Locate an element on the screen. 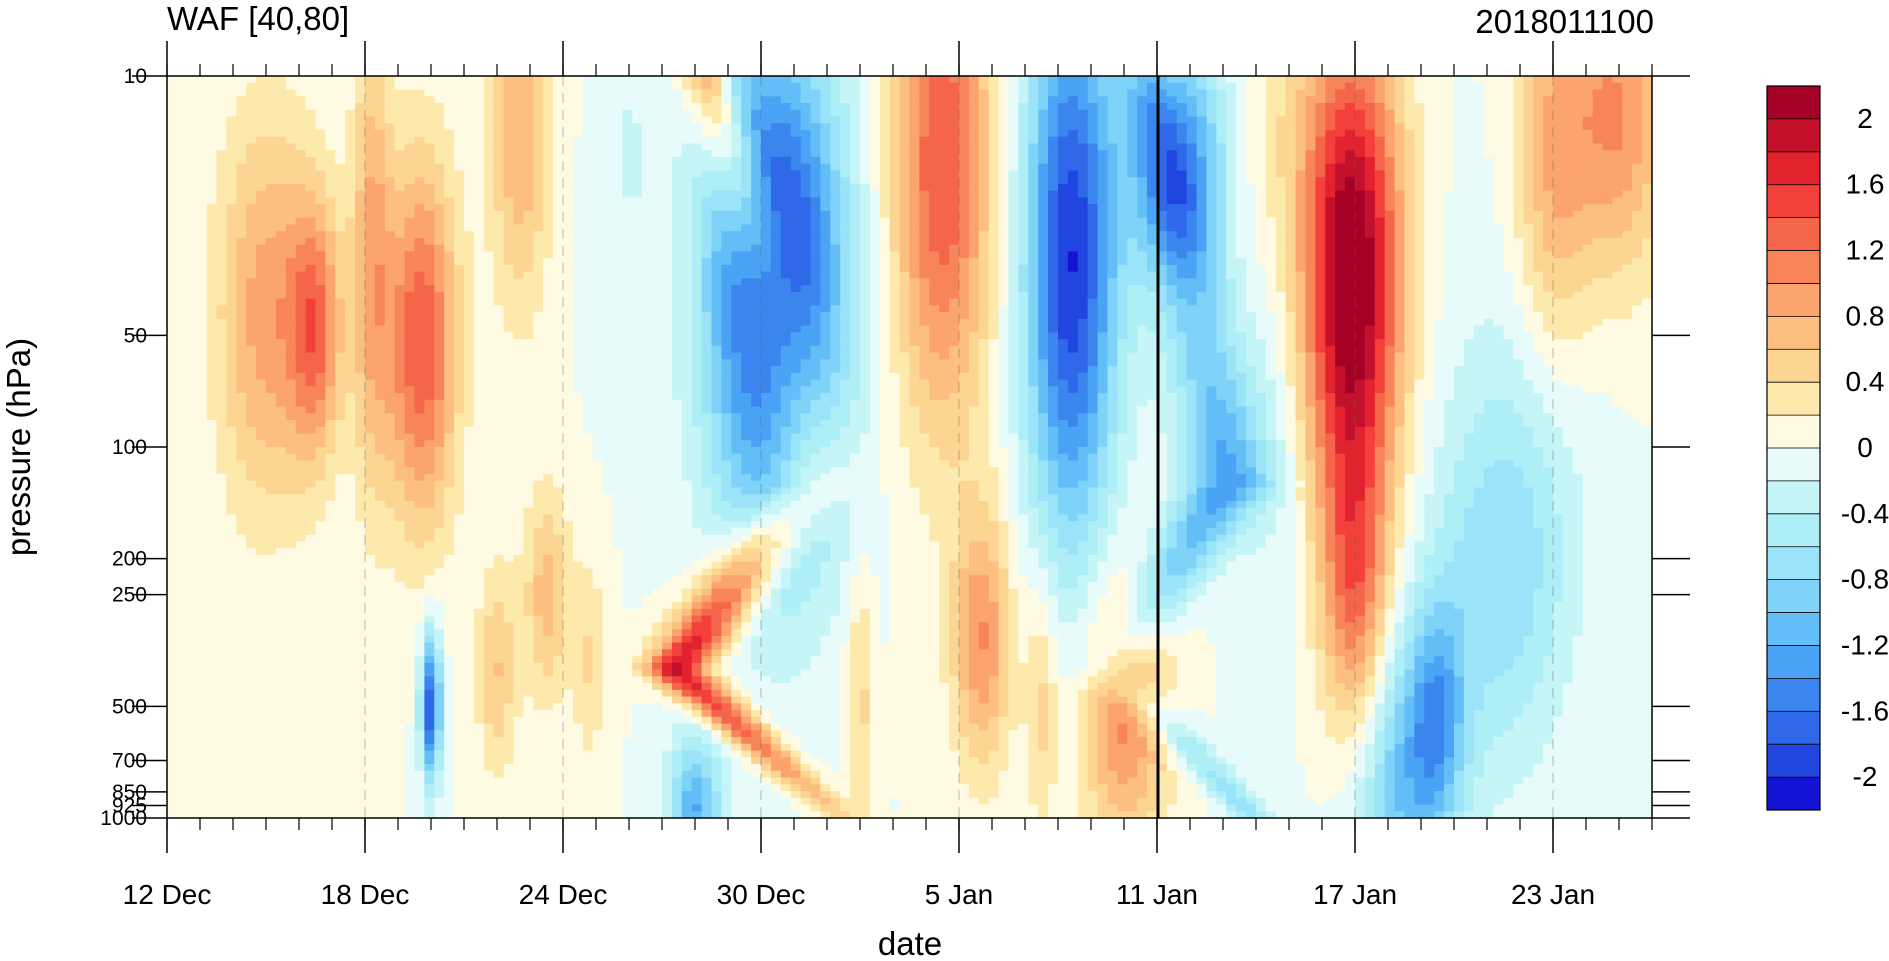  x-tick-label: 11 Jan is located at coordinates (1157, 894).